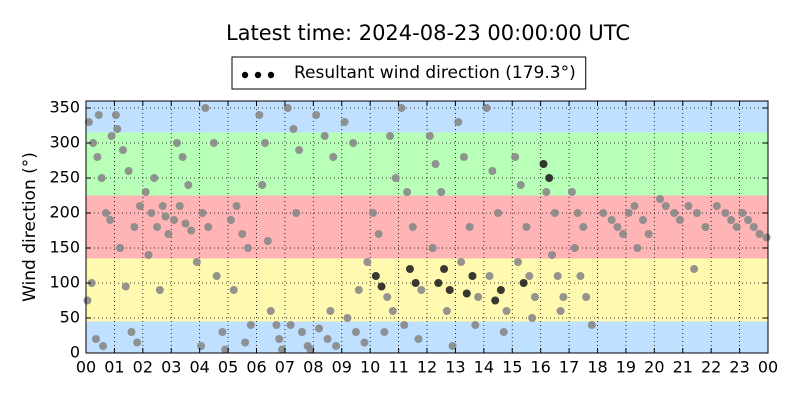 The width and height of the screenshot is (800, 404). Describe the element at coordinates (569, 367) in the screenshot. I see `x-tick-label: 17` at that location.